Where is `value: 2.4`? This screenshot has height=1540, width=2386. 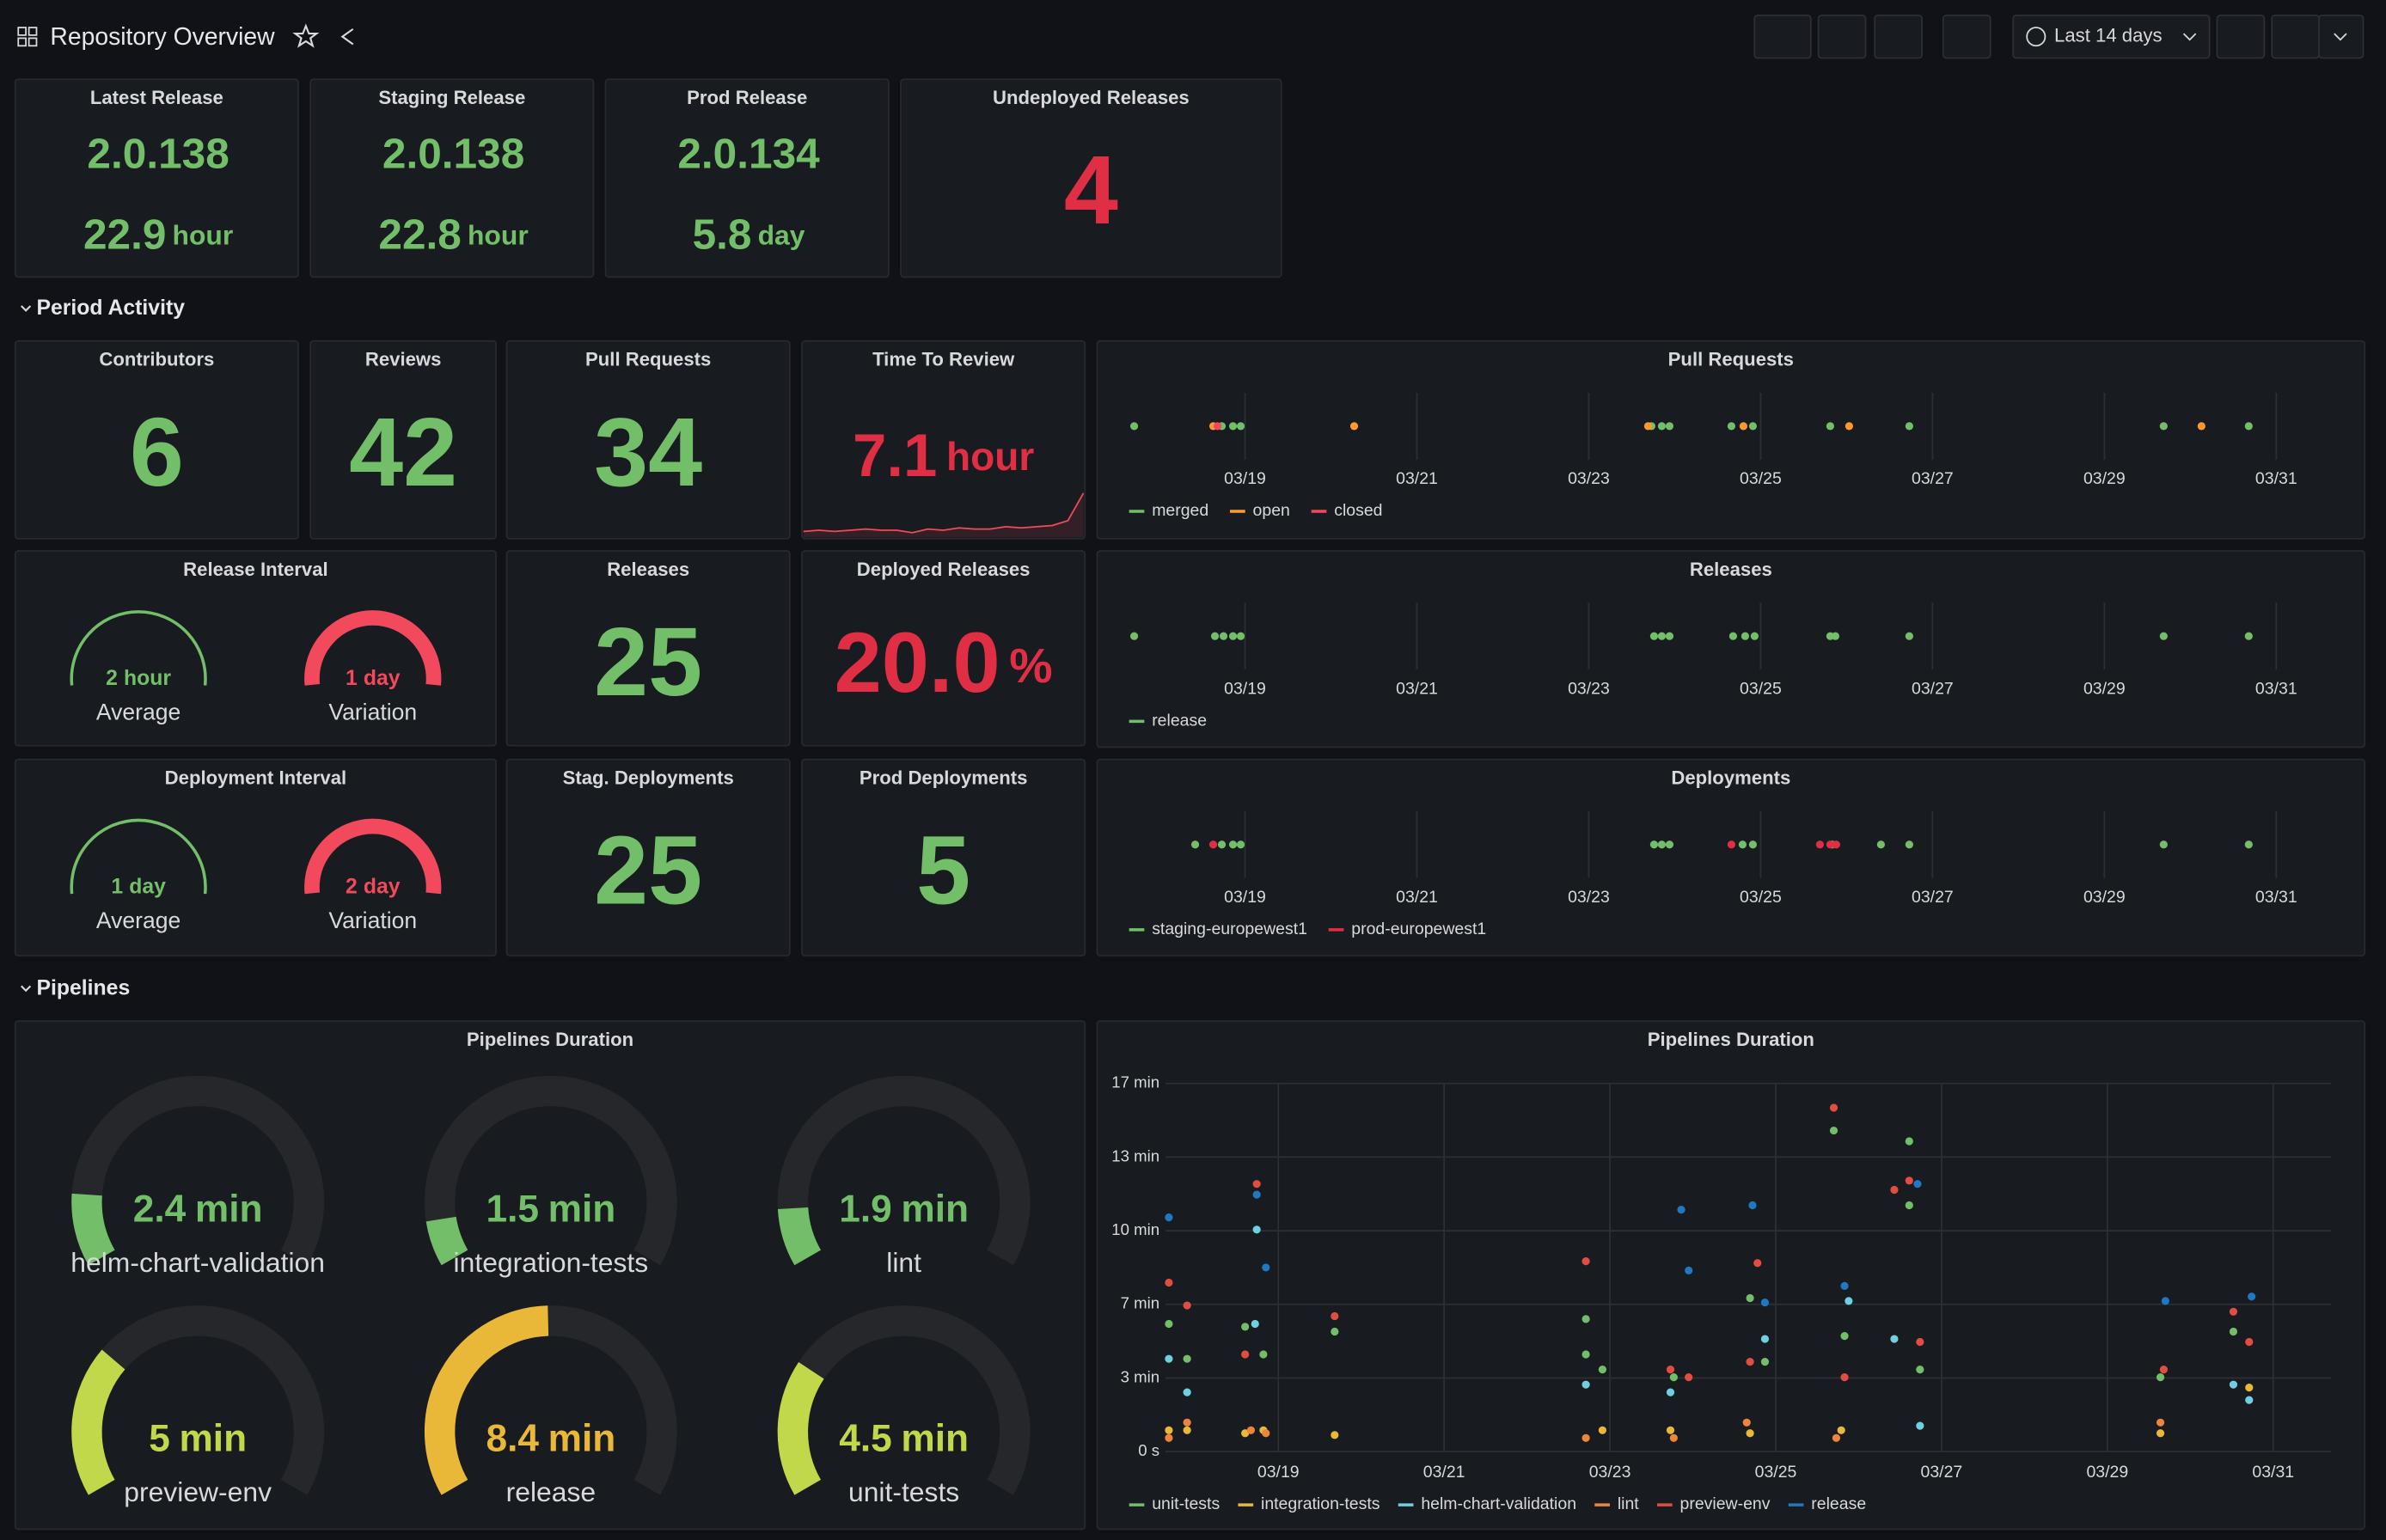
value: 2.4 is located at coordinates (160, 1209).